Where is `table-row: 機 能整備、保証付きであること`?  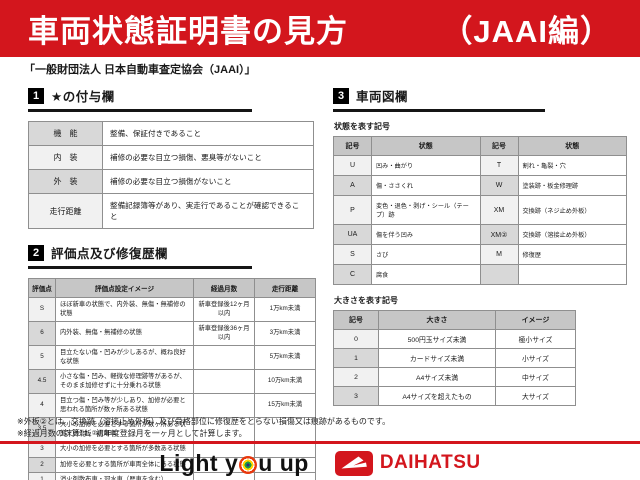 table-row: 機 能整備、保証付きであること is located at coordinates (171, 133).